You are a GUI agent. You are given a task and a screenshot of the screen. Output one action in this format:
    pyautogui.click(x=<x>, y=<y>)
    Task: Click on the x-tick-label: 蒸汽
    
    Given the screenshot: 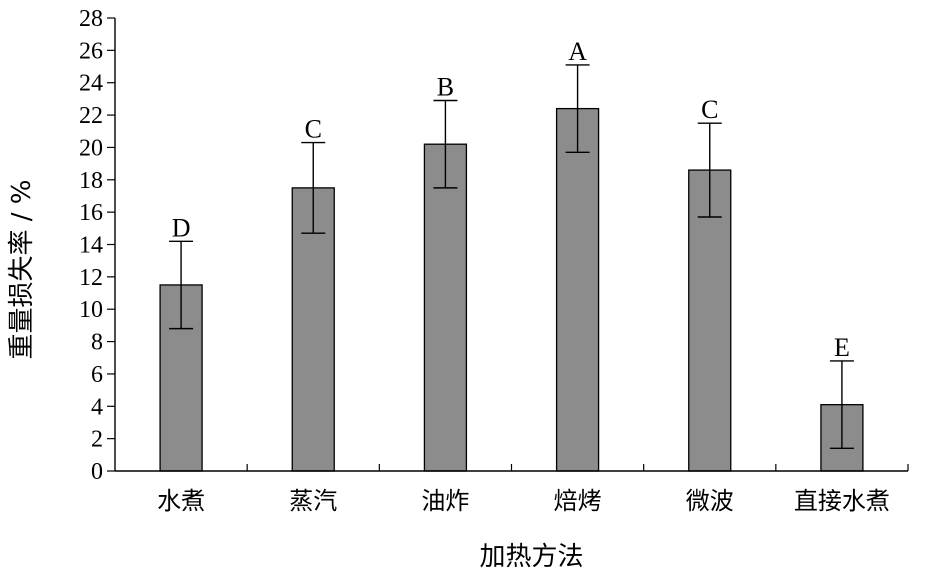 What is the action you would take?
    pyautogui.click(x=313, y=501)
    